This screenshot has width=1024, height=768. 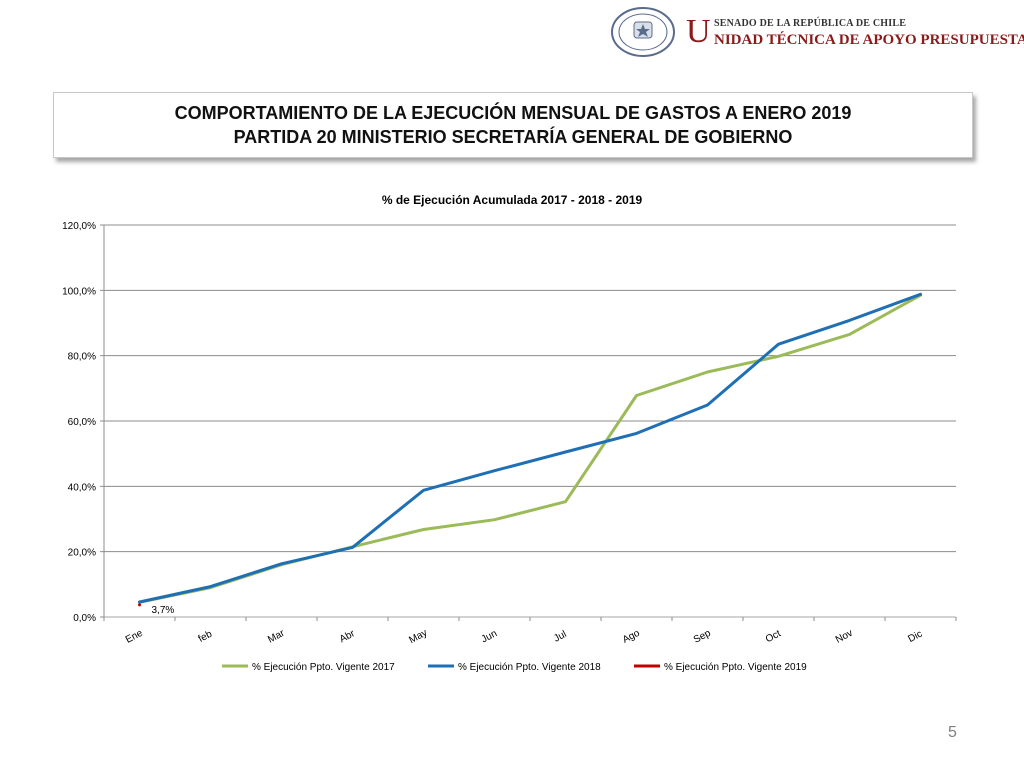 What do you see at coordinates (489, 636) in the screenshot?
I see `x-tick-label: Jun` at bounding box center [489, 636].